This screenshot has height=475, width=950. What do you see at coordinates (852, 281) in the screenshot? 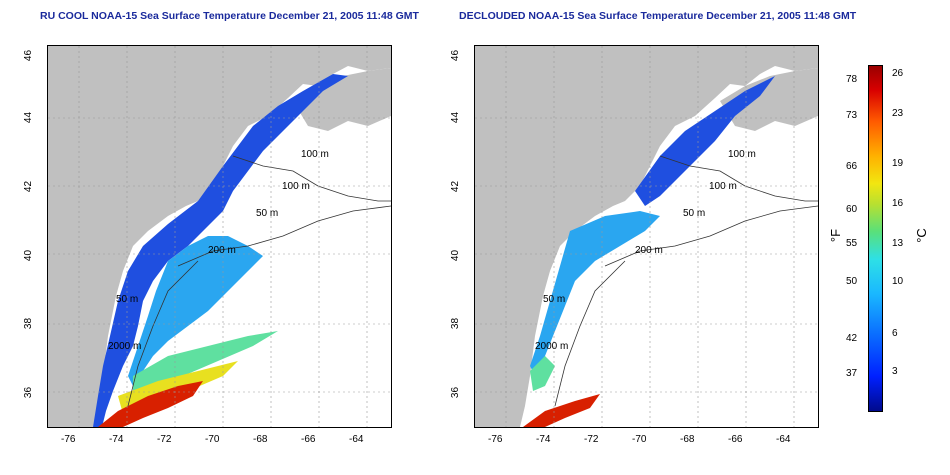
I see `fahrenheit-tick: 50` at bounding box center [852, 281].